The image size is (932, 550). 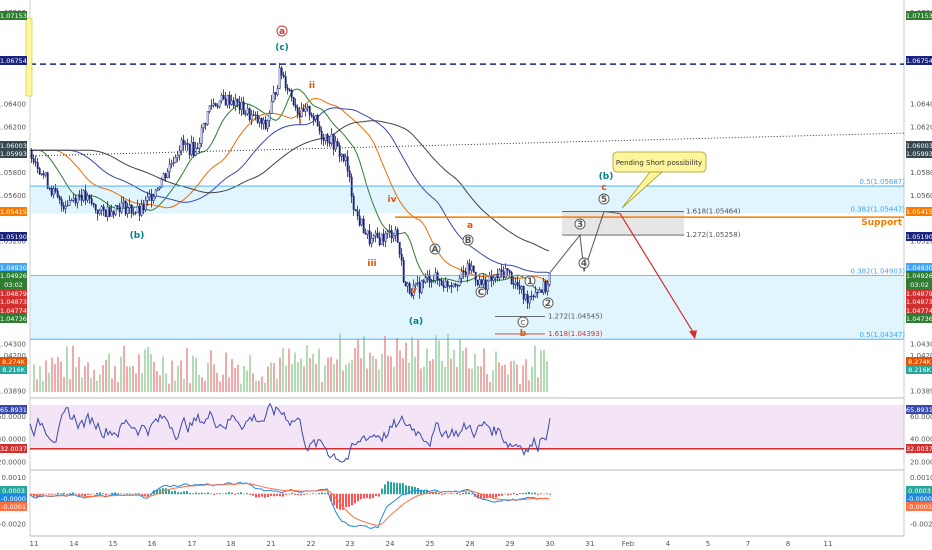 What do you see at coordinates (921, 242) in the screenshot?
I see `y-tick-label-right: 1.05200` at bounding box center [921, 242].